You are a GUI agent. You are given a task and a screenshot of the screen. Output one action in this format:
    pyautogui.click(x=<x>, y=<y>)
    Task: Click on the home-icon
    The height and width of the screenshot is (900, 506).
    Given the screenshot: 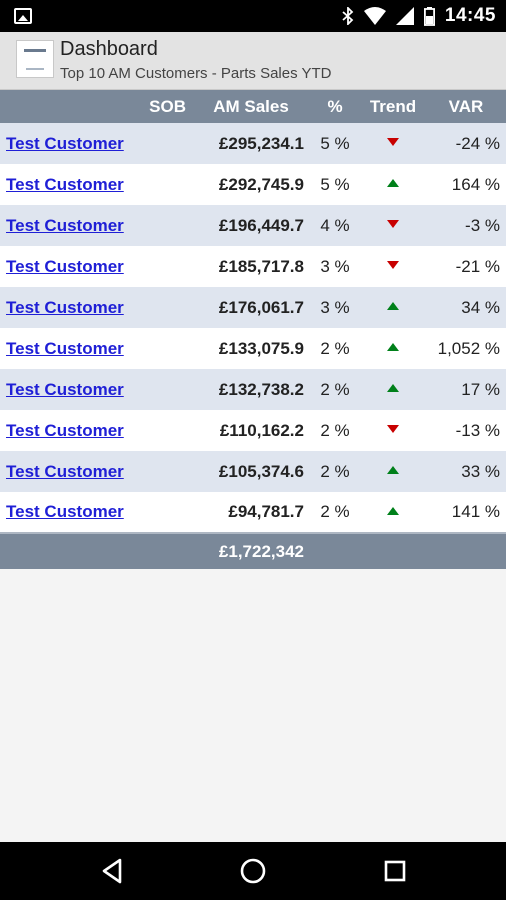 What is the action you would take?
    pyautogui.click(x=253, y=871)
    